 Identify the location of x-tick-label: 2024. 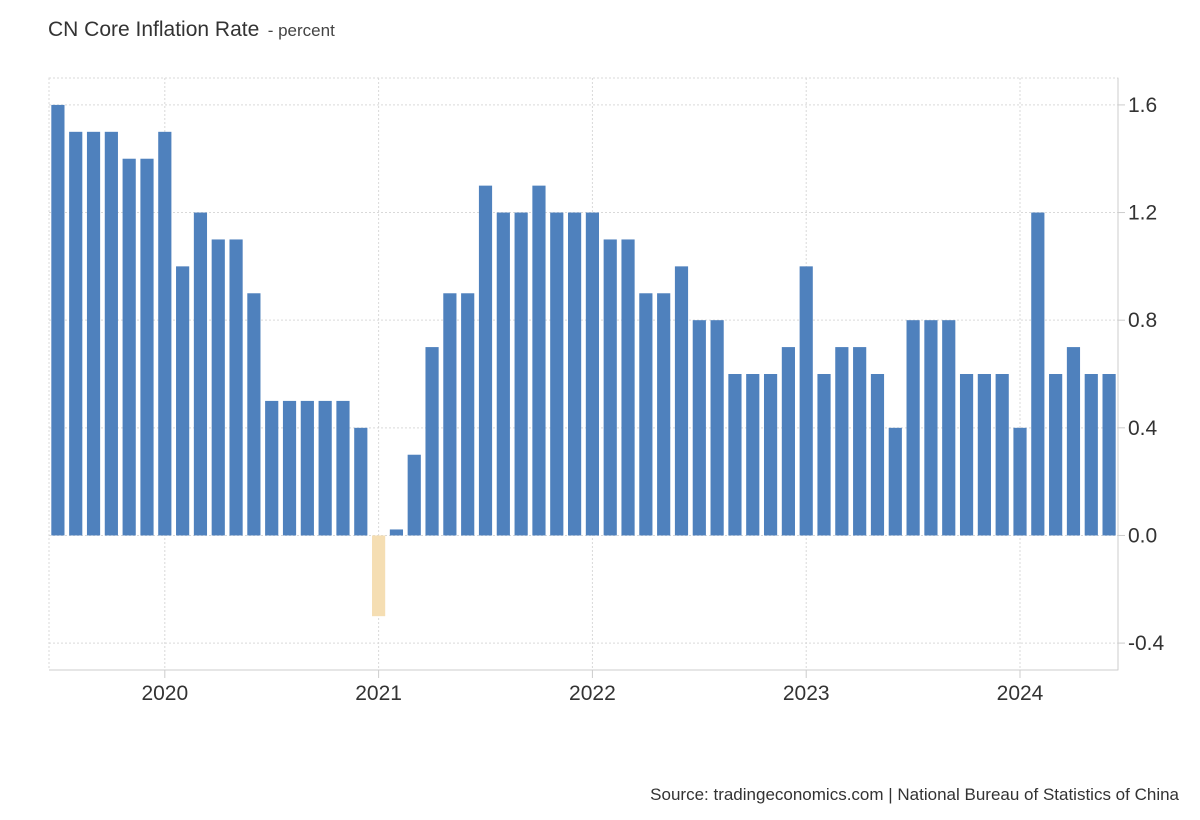
(1020, 693).